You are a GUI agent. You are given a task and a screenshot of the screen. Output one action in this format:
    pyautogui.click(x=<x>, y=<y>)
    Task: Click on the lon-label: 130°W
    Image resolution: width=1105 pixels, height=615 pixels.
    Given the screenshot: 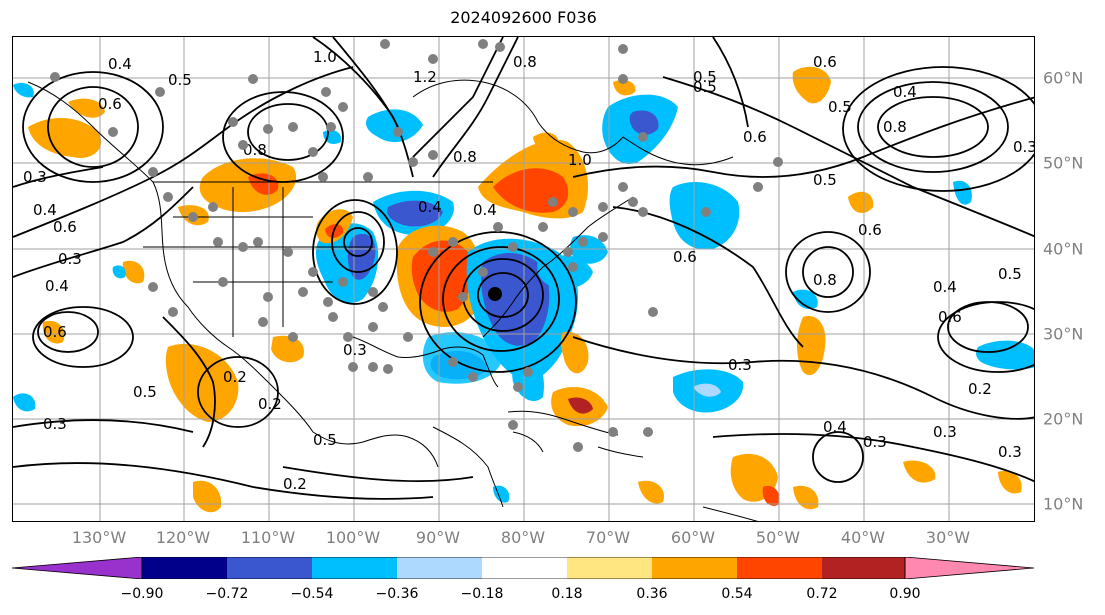 What is the action you would take?
    pyautogui.click(x=99, y=537)
    